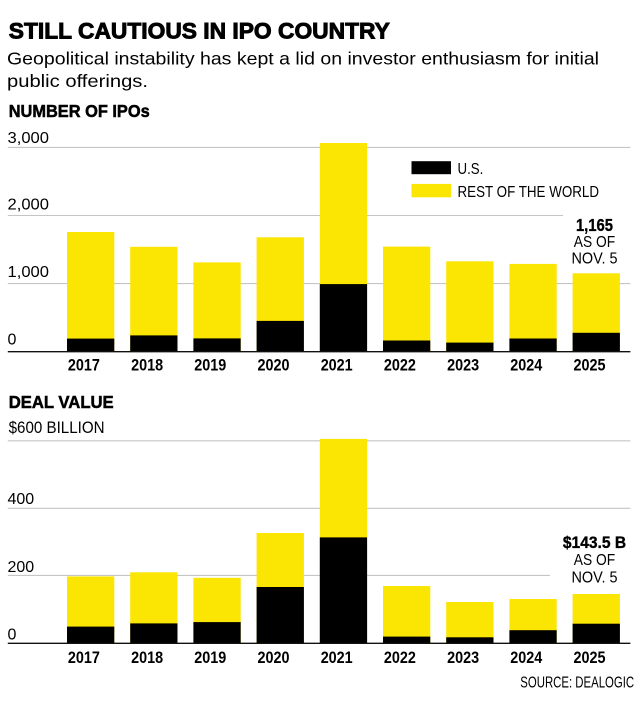 This screenshot has width=640, height=718. What do you see at coordinates (594, 225) in the screenshot?
I see `svg-text: 1,165` at bounding box center [594, 225].